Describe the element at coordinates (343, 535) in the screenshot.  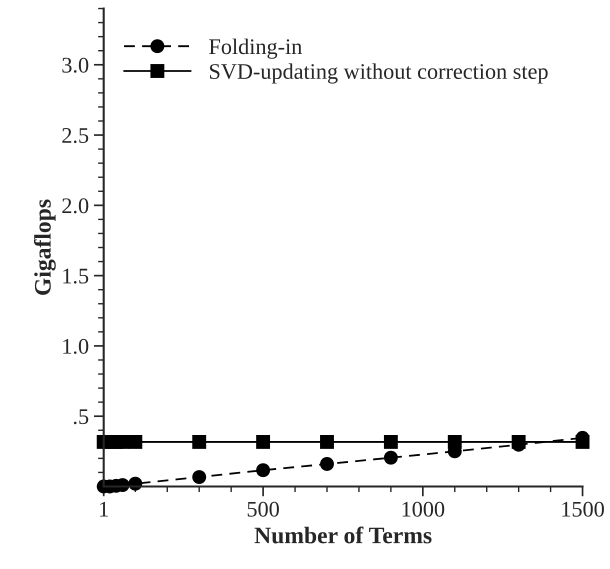
I see `x-axis-title: Number of Terms` at that location.